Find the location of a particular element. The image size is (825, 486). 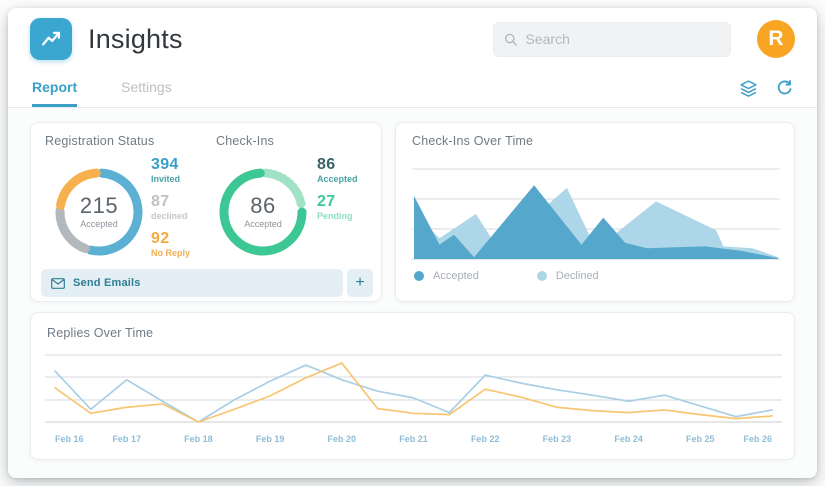

chart-legend: Accepted Declined is located at coordinates (506, 276).